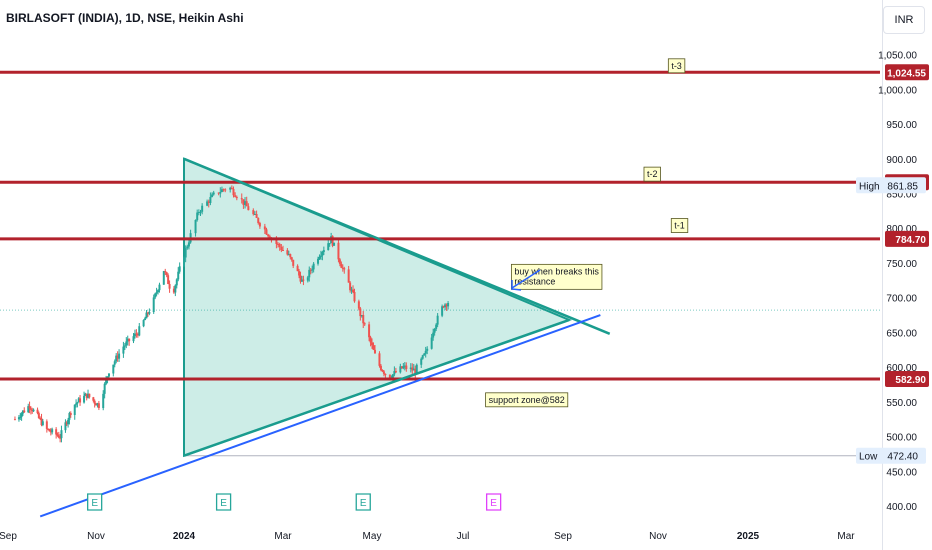 The image size is (932, 550). What do you see at coordinates (901, 472) in the screenshot?
I see `y-tick-label: 450.00` at bounding box center [901, 472].